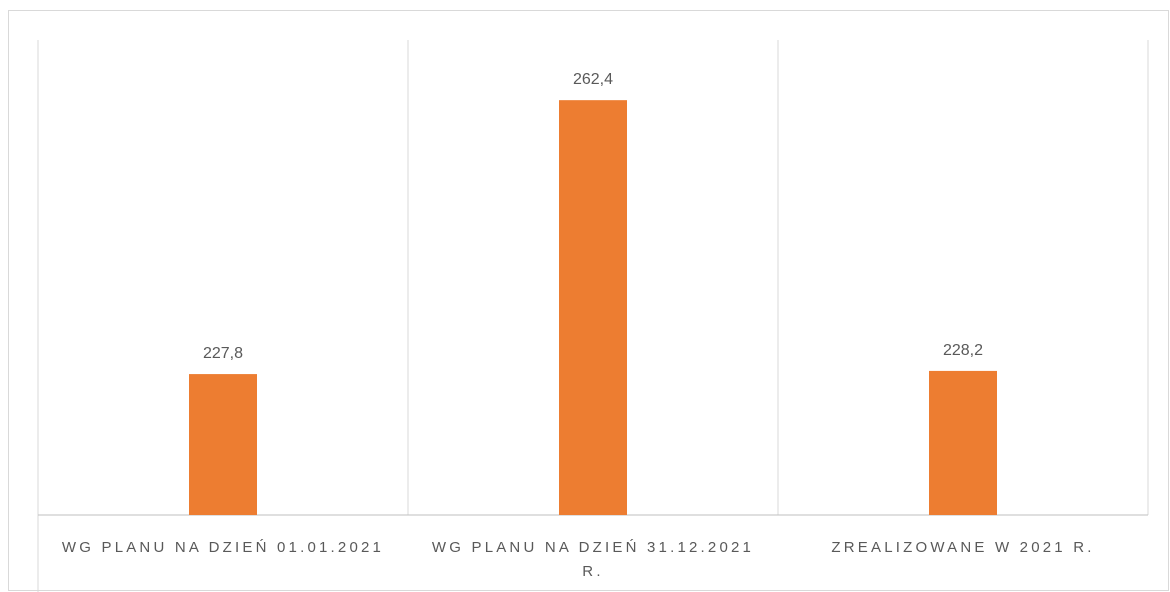  I want to click on data-label: 228,2, so click(963, 350).